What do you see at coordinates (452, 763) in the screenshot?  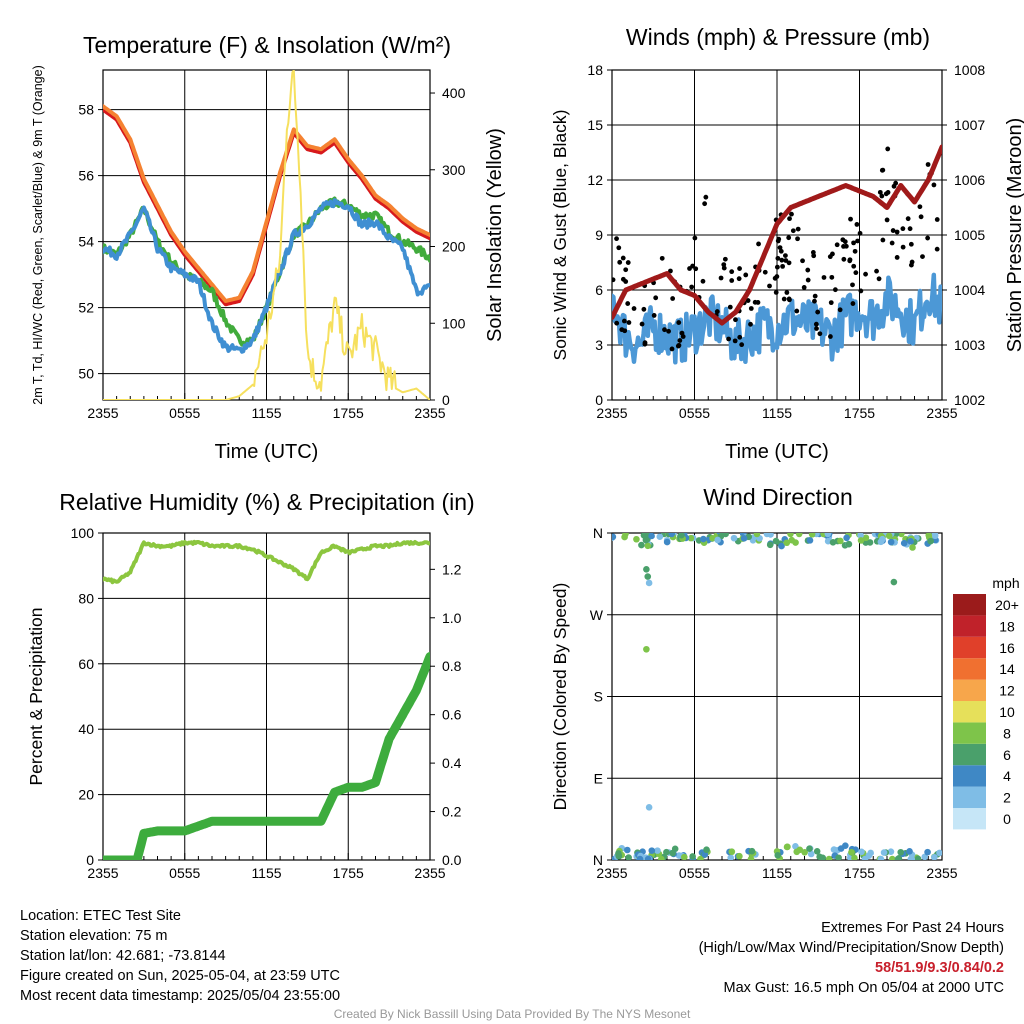 I see `y2-tick-label: 0.4` at bounding box center [452, 763].